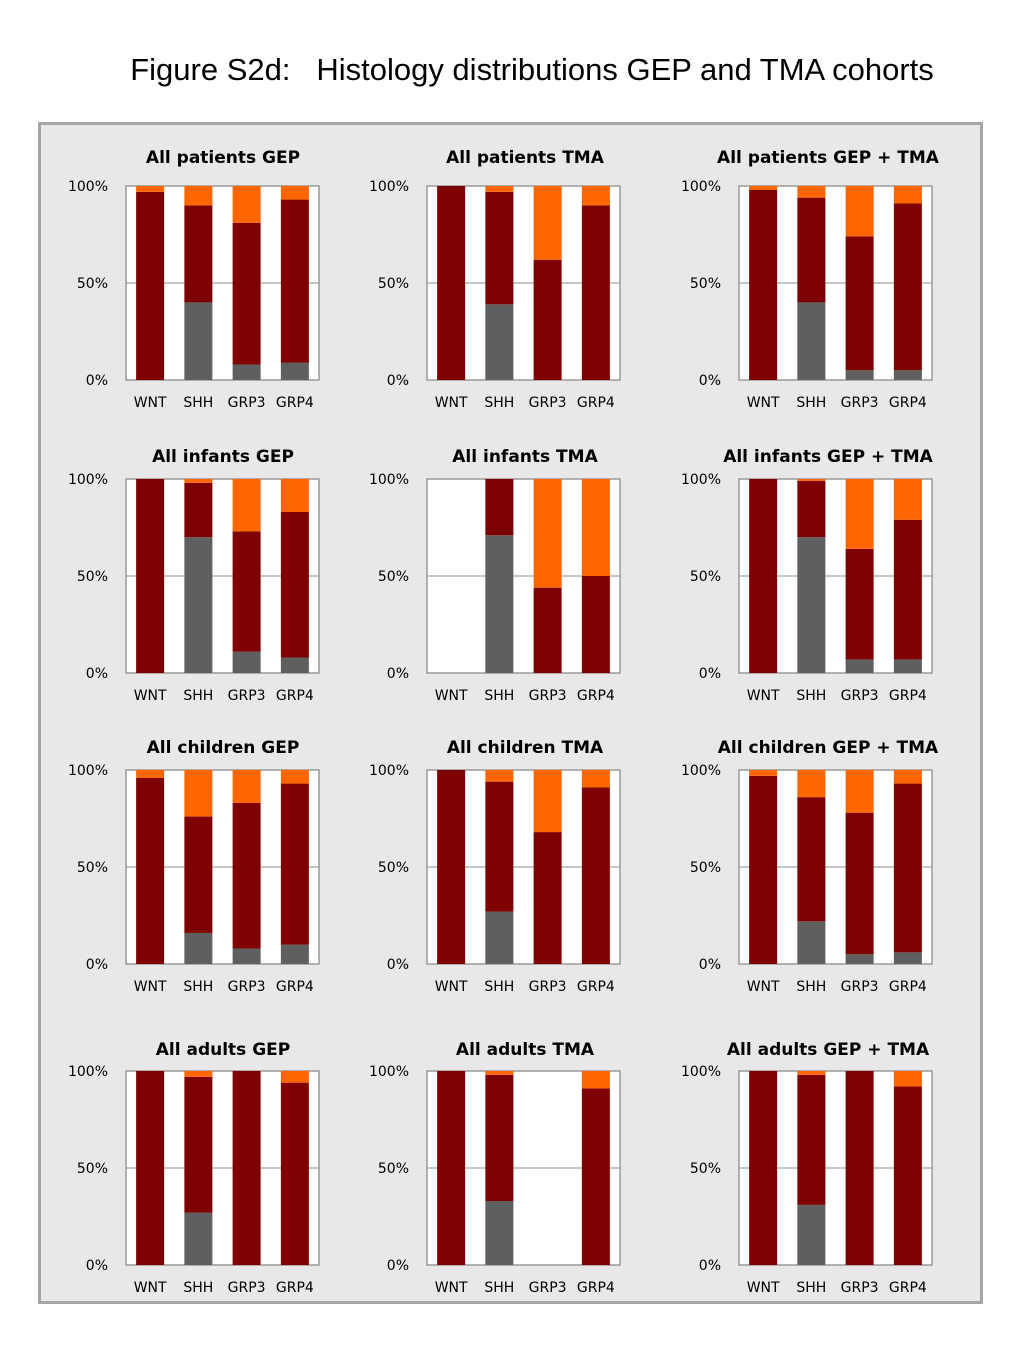  What do you see at coordinates (525, 1050) in the screenshot?
I see `chart-title: All adults TMA` at bounding box center [525, 1050].